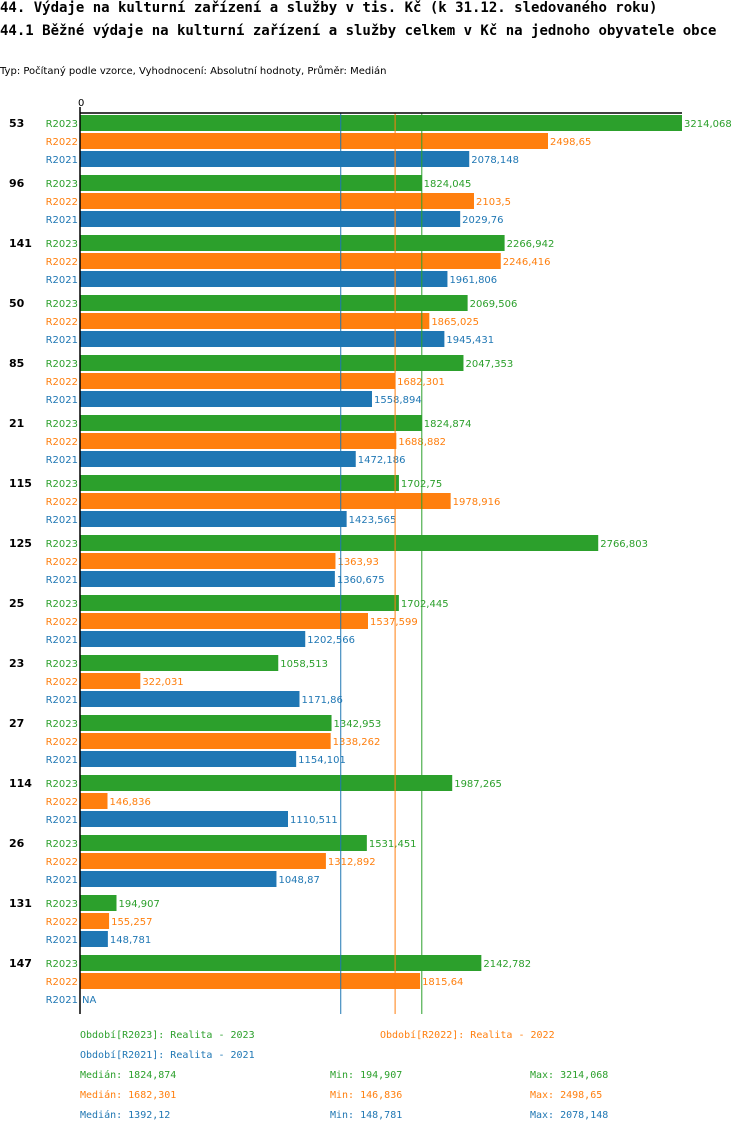 This screenshot has width=750, height=1134. I want to click on data-label: 1058,513, so click(304, 664).